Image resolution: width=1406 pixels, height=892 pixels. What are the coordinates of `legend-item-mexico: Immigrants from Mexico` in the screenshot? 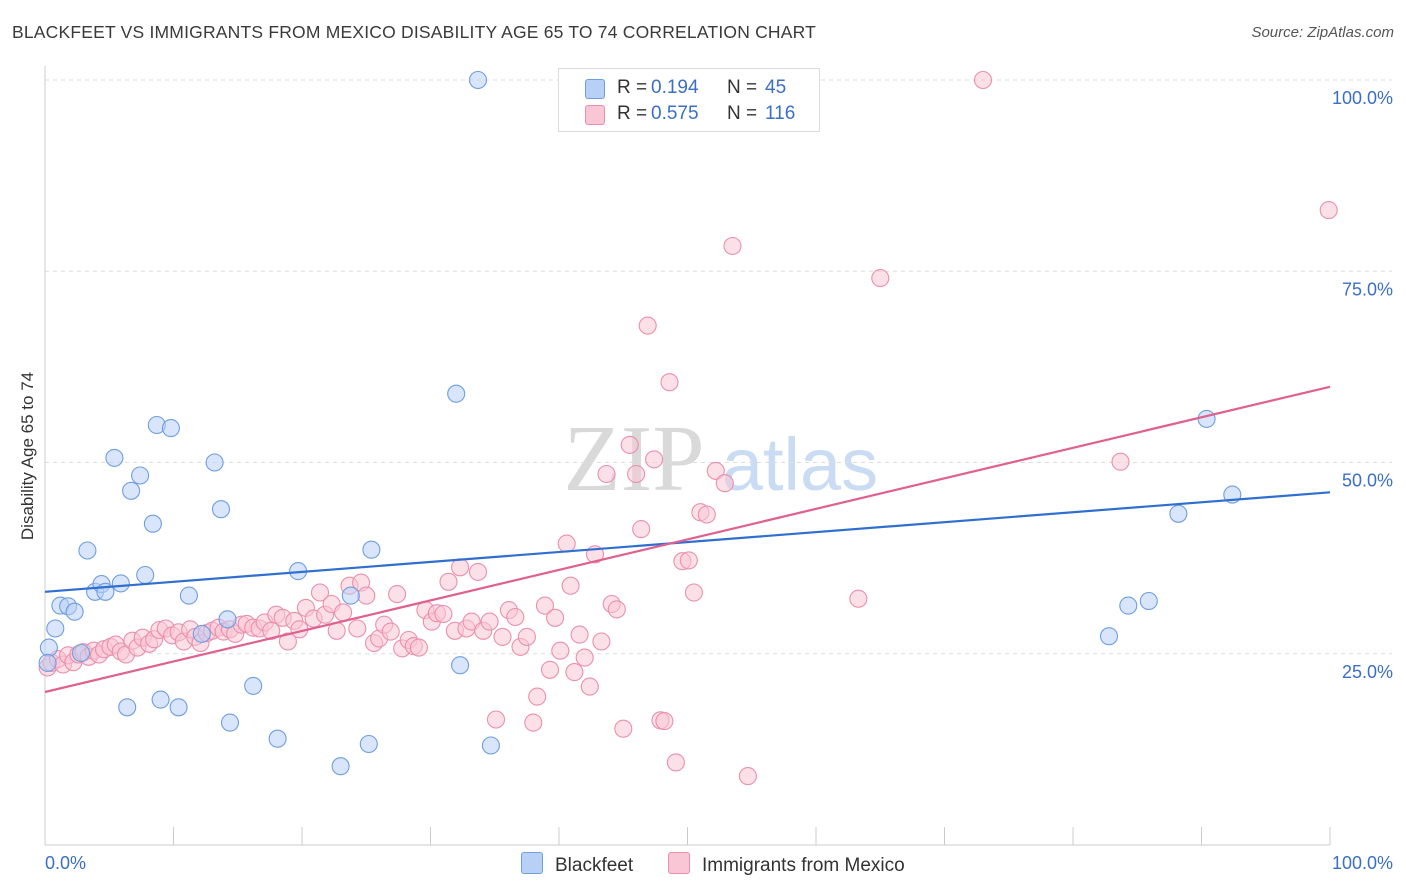 It's located at (786, 864).